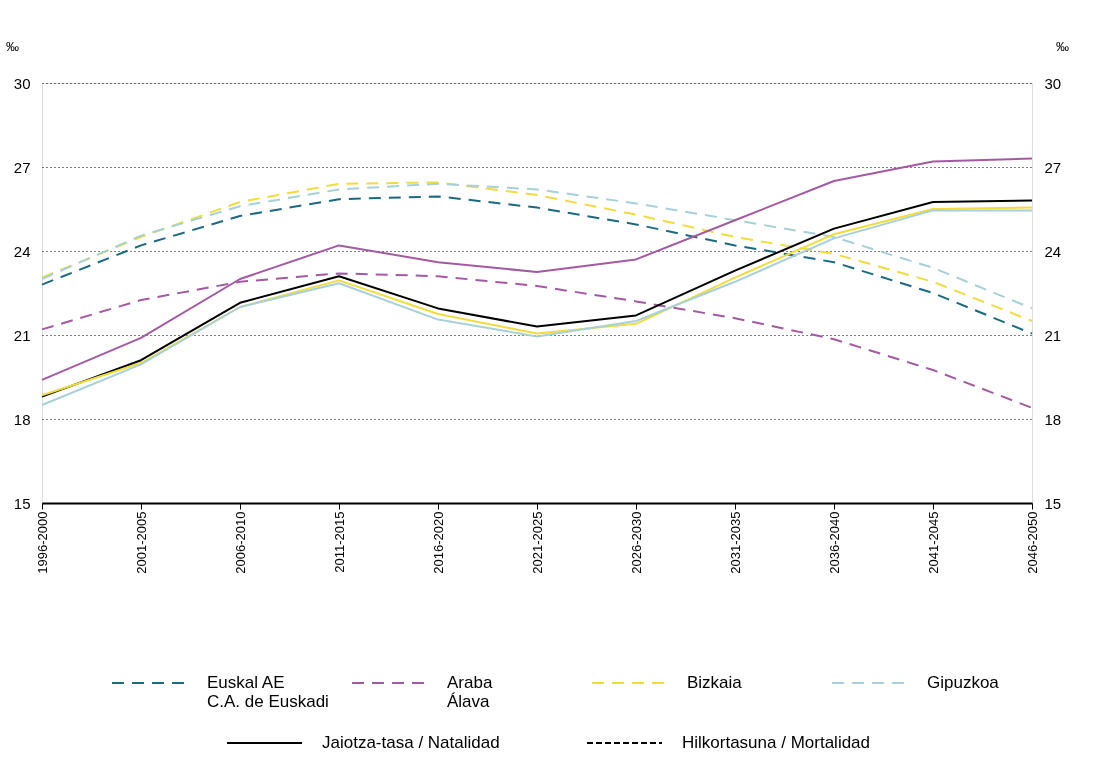 The image size is (1103, 761). Describe the element at coordinates (735, 542) in the screenshot. I see `x-tick-label: 2031-2035` at that location.